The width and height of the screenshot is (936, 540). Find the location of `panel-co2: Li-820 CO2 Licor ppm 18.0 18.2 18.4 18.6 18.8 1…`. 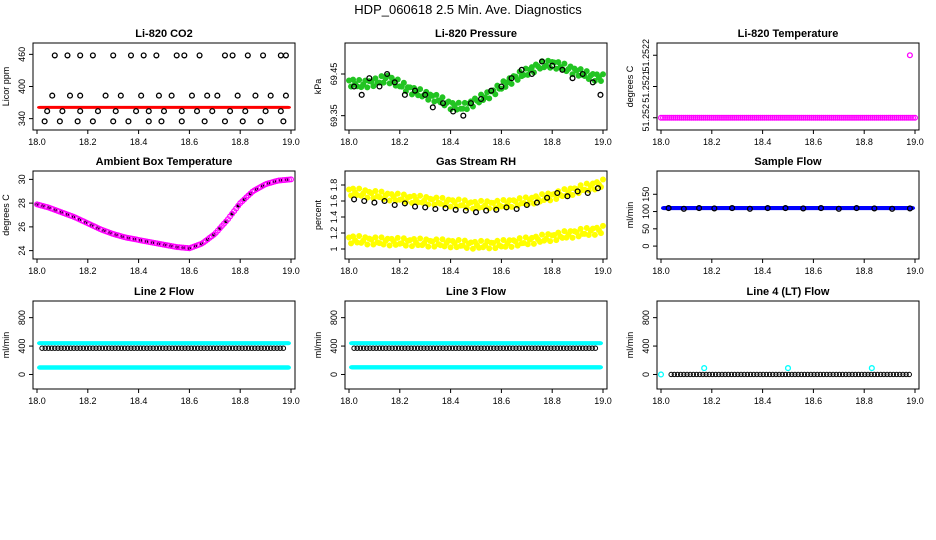

panel-co2: Li-820 CO2 Licor ppm 18.0 18.2 18.4 18.6 18.8 1… is located at coordinates (150, 87).